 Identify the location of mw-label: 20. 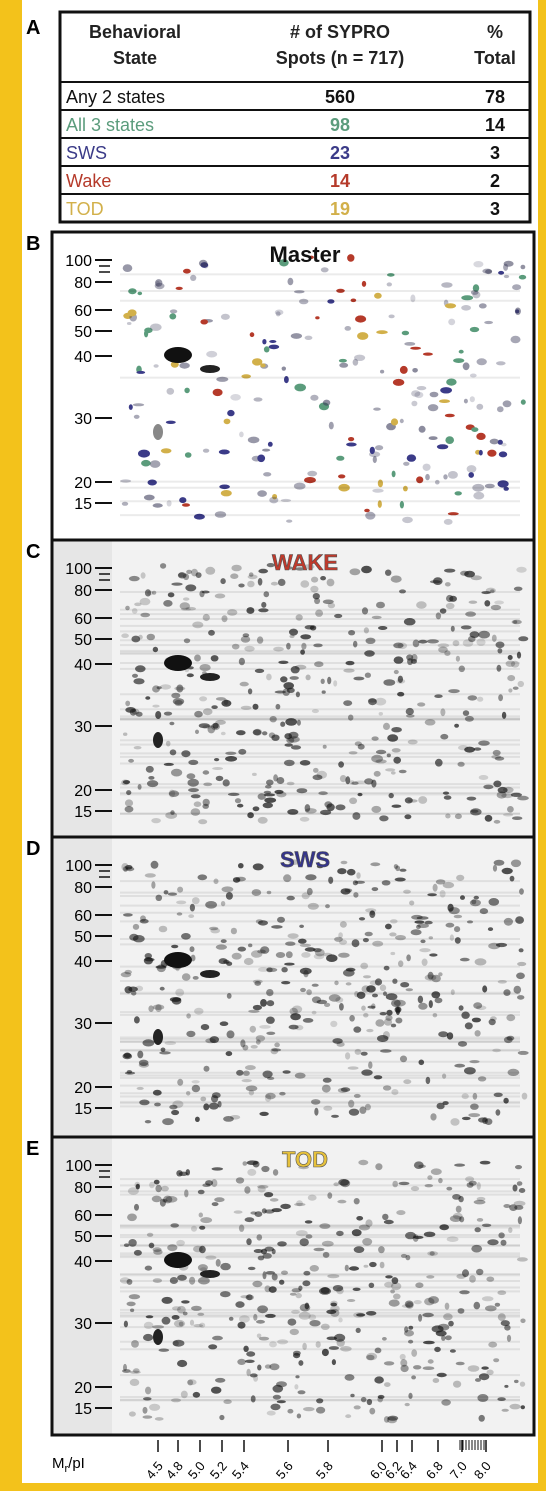
(83, 1088).